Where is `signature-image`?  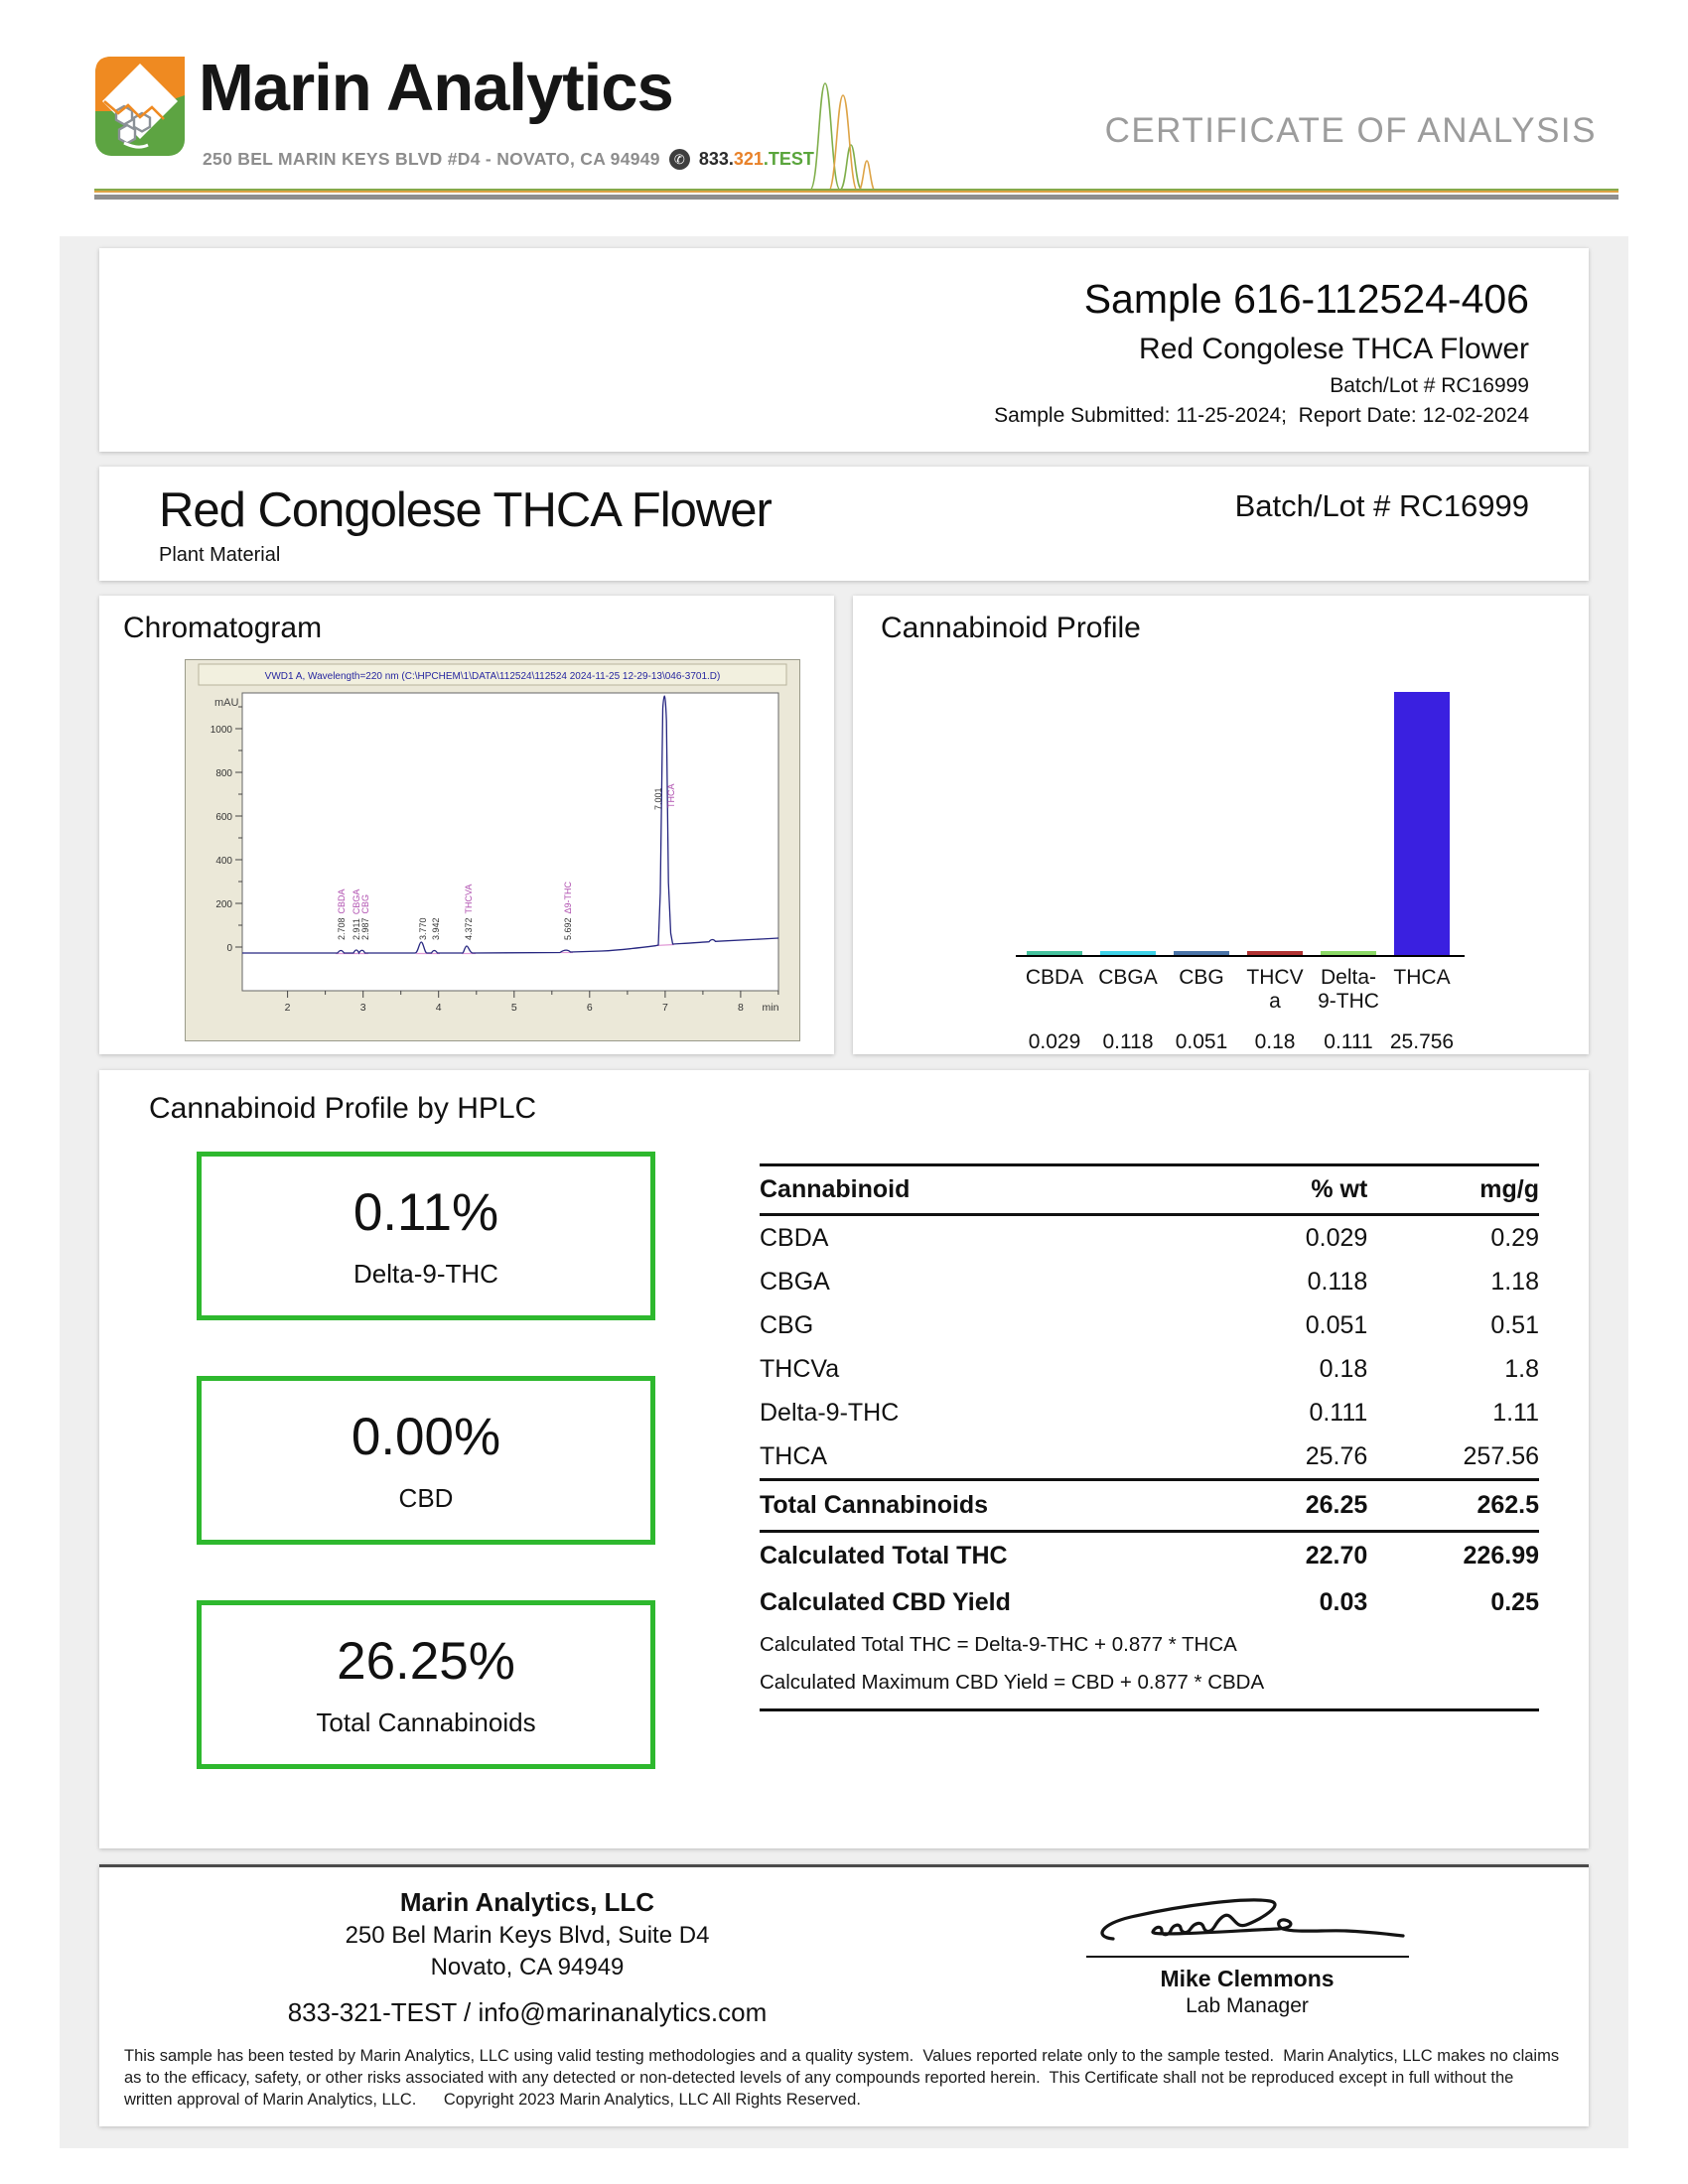
signature-image is located at coordinates (1247, 1925).